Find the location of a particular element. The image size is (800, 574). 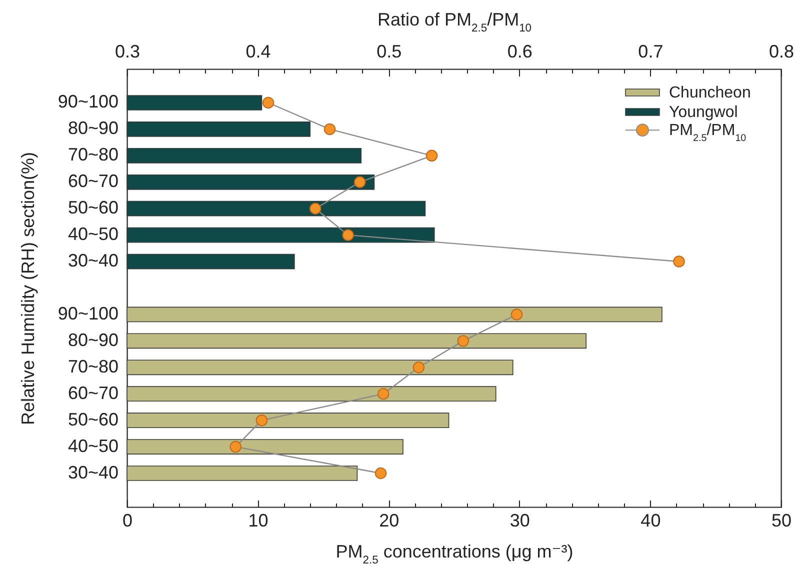

x-tick-label: 0 is located at coordinates (127, 520).